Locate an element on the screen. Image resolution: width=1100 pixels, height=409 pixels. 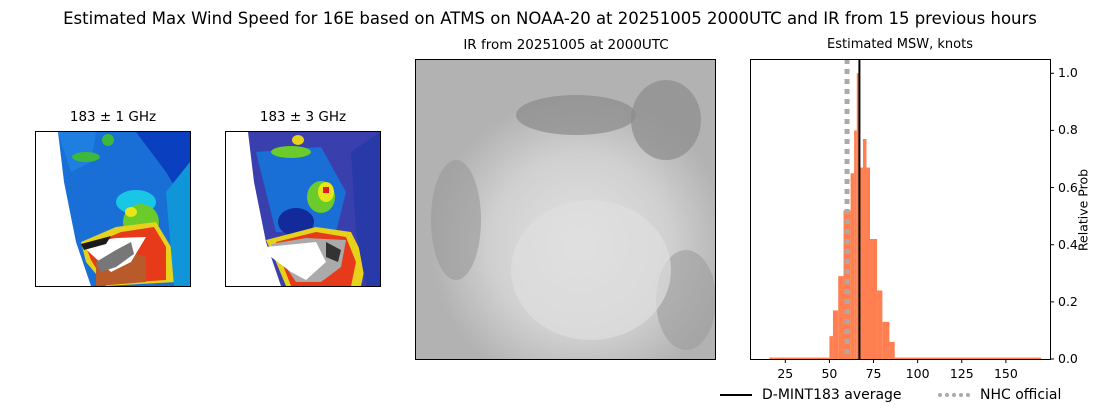
y-tick-label: 0.8 is located at coordinates (1068, 130).